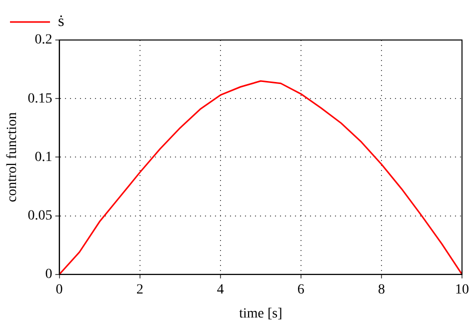 The image size is (474, 326). I want to click on y-tick-label: 0.05, so click(40, 216).